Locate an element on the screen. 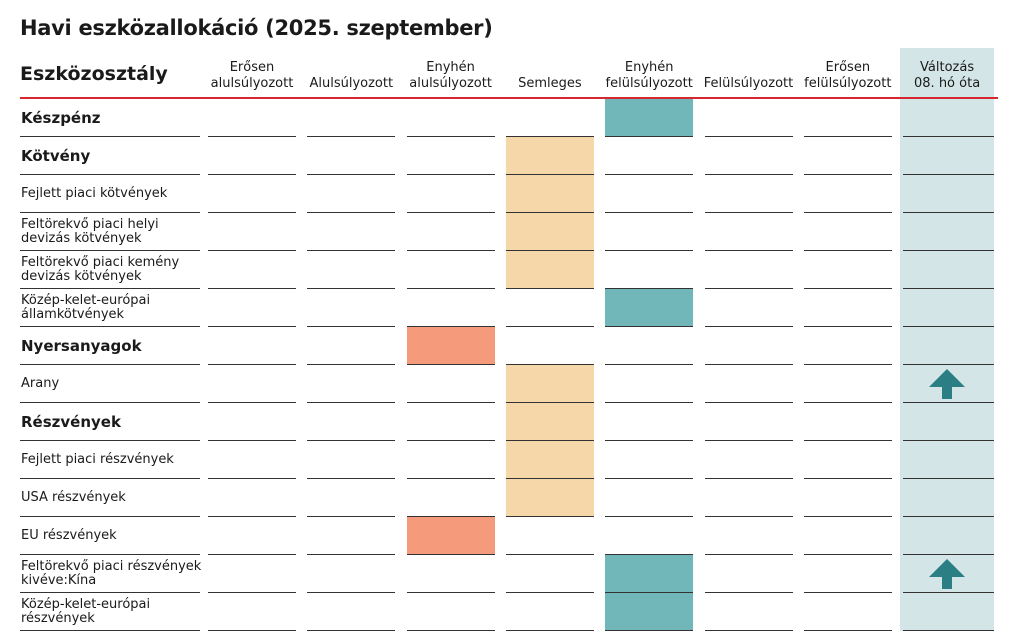 This screenshot has height=640, width=1024. chart-title: Havi eszközallokáció (2025. szeptember) is located at coordinates (256, 28).